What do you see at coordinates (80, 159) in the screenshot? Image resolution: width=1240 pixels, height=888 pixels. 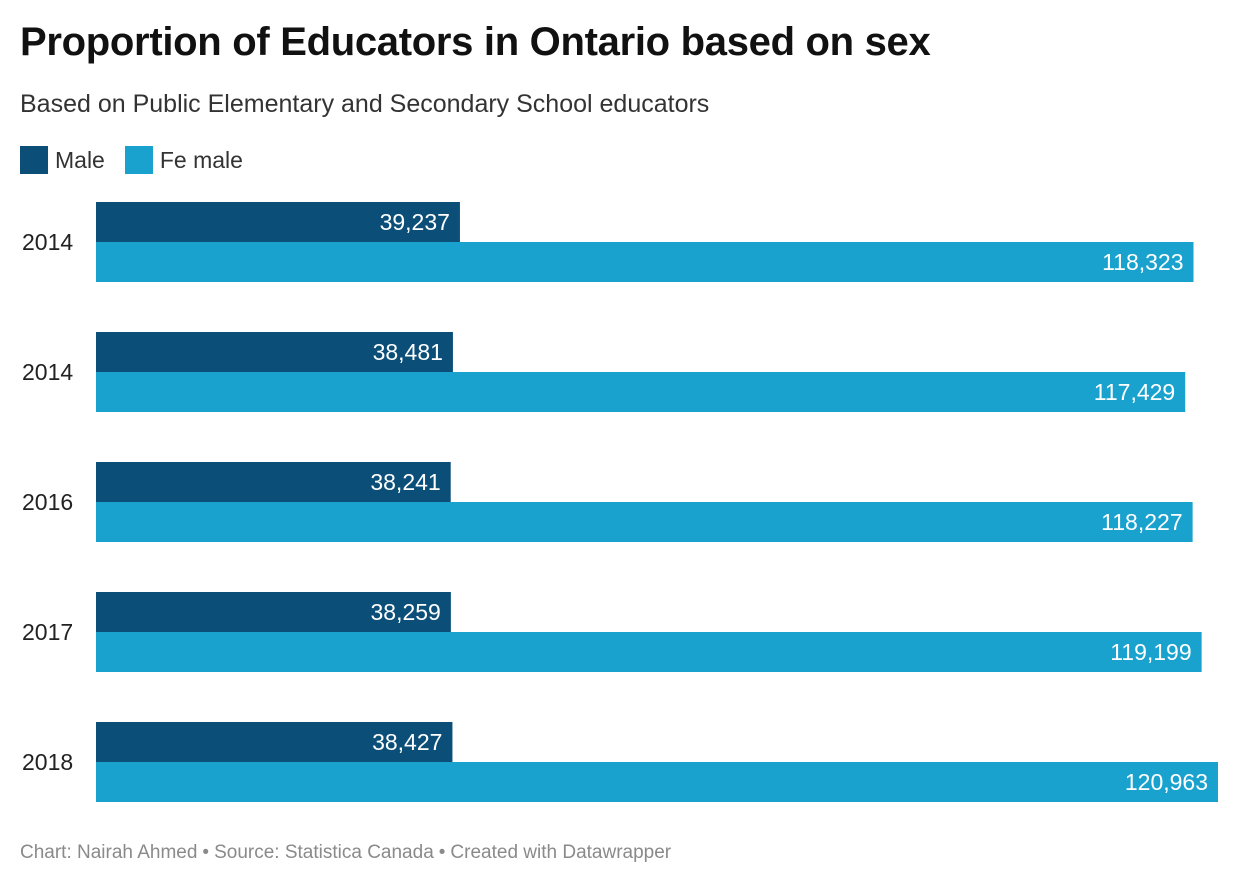 I see `legend-label-male: Male` at bounding box center [80, 159].